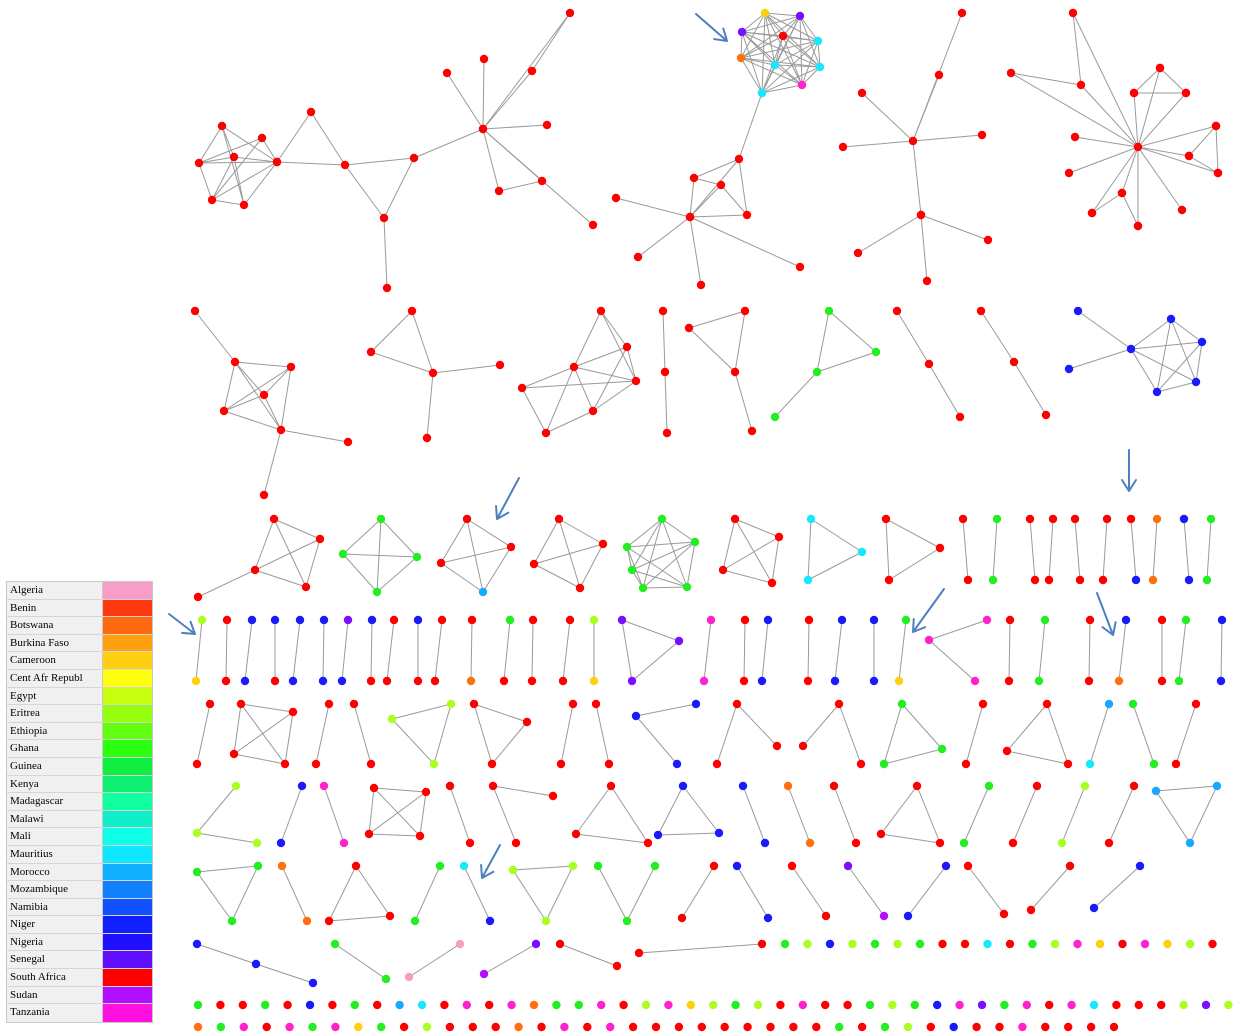 The height and width of the screenshot is (1034, 1234). Describe the element at coordinates (29, 906) in the screenshot. I see `legend-item-label: Namibia` at that location.